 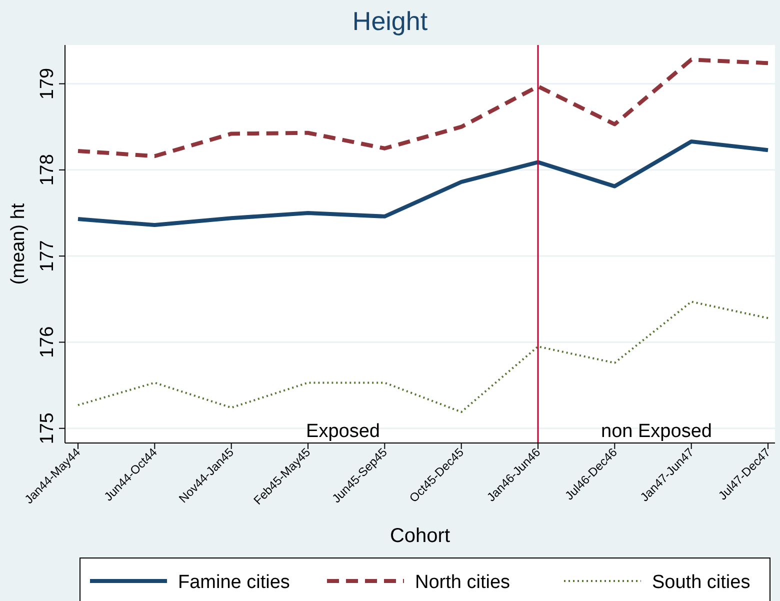 What do you see at coordinates (462, 582) in the screenshot?
I see `legend-label: North cities` at bounding box center [462, 582].